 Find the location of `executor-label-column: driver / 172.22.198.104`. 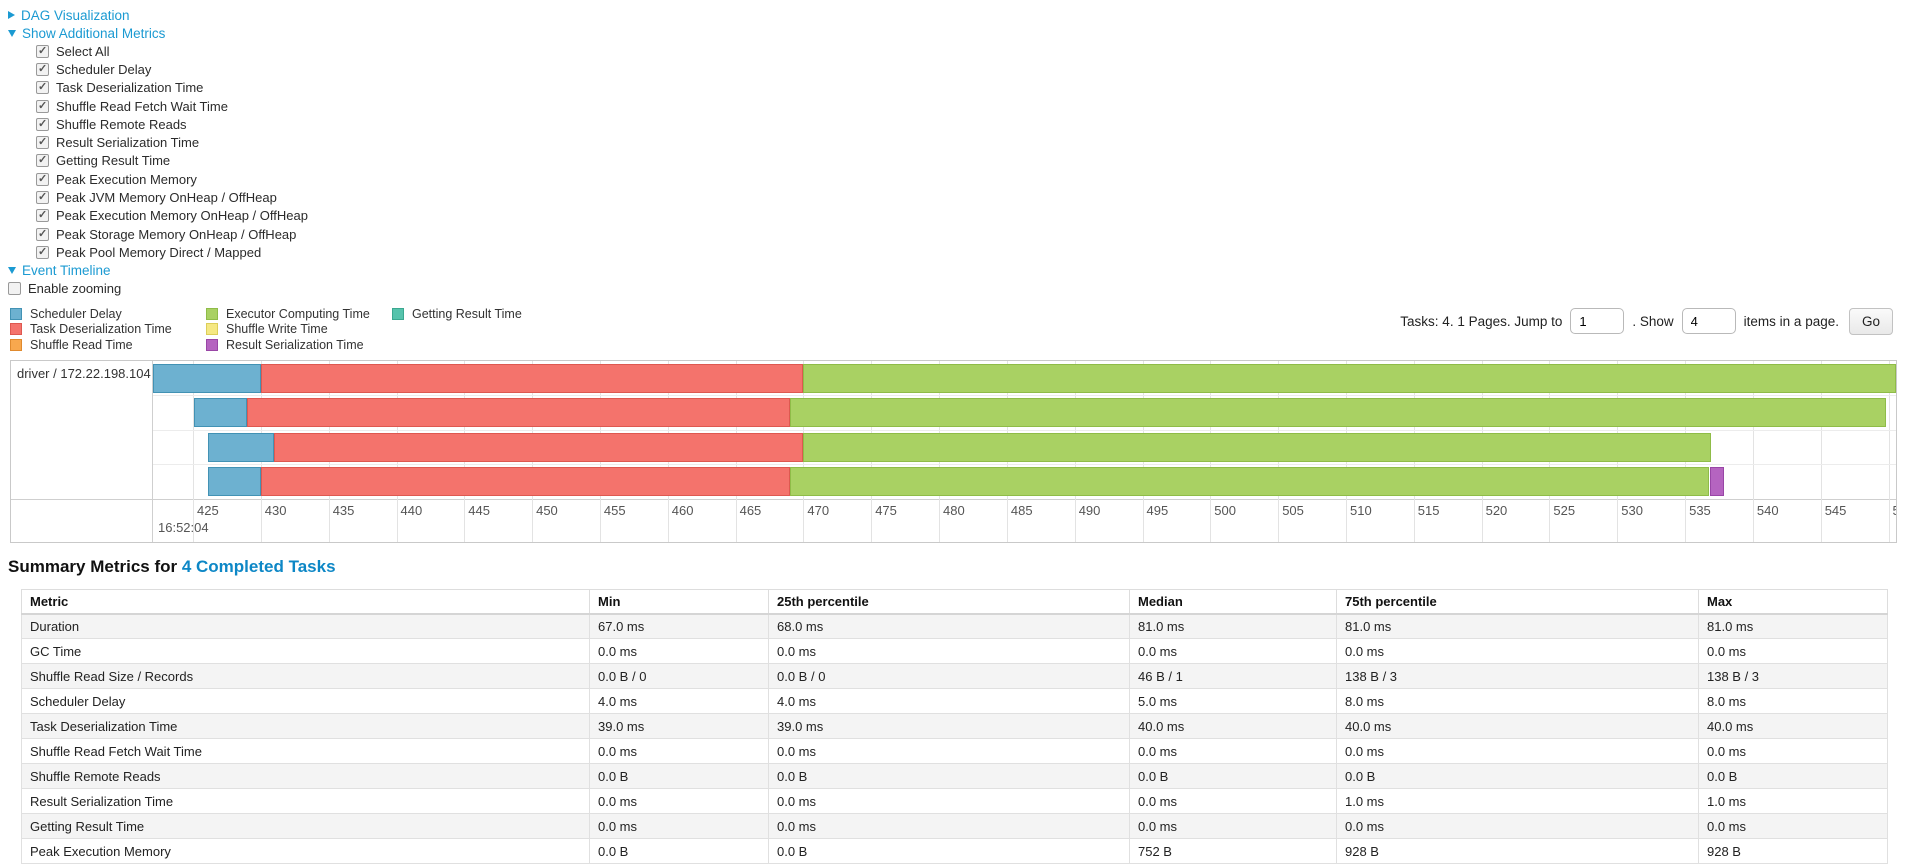

executor-label-column: driver / 172.22.198.104 is located at coordinates (82, 451).